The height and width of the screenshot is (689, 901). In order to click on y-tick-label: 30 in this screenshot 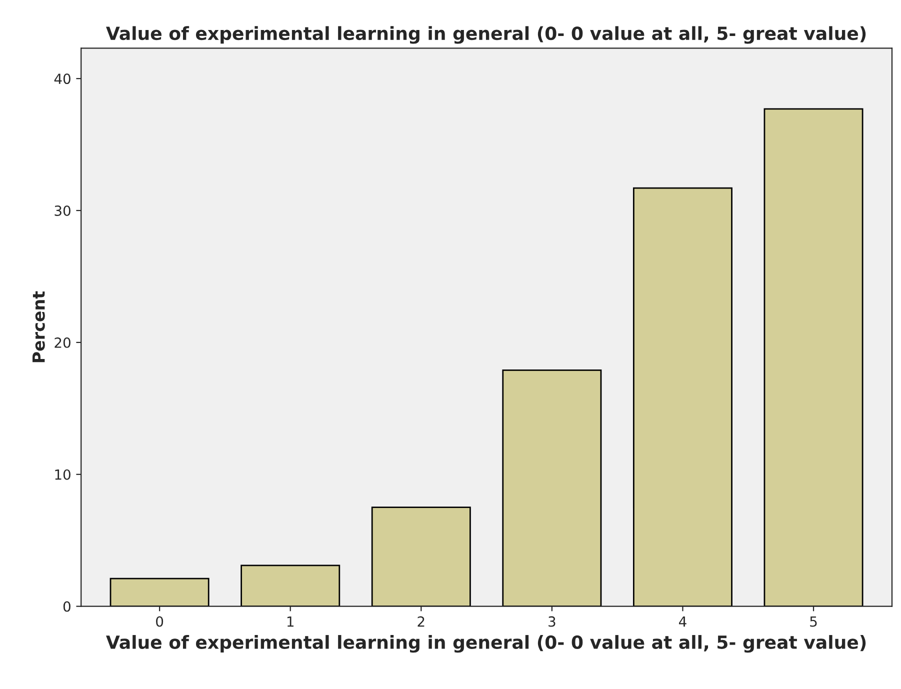, I will do `click(62, 210)`.